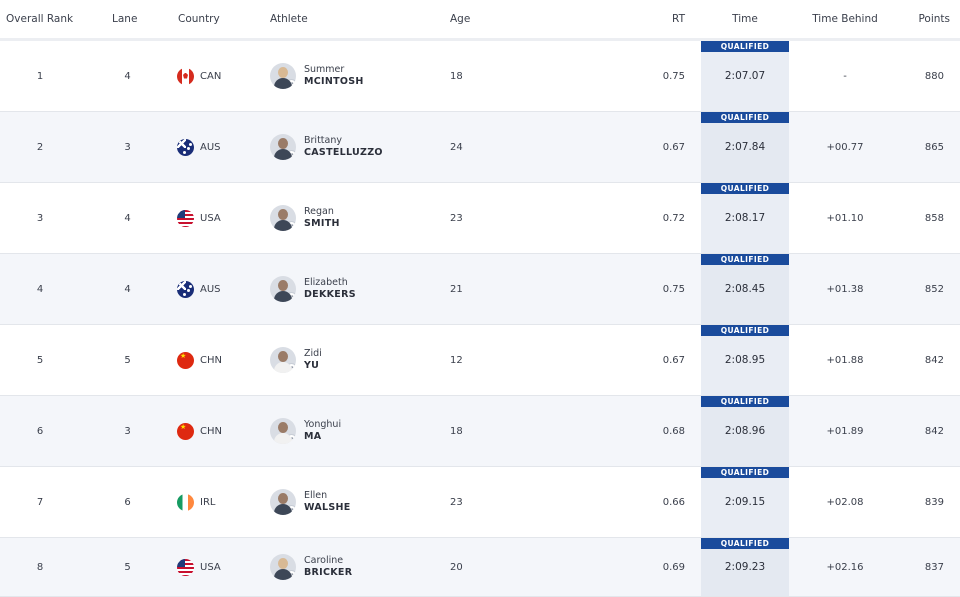  What do you see at coordinates (313, 353) in the screenshot?
I see `athlete-first-name: Zidi` at bounding box center [313, 353].